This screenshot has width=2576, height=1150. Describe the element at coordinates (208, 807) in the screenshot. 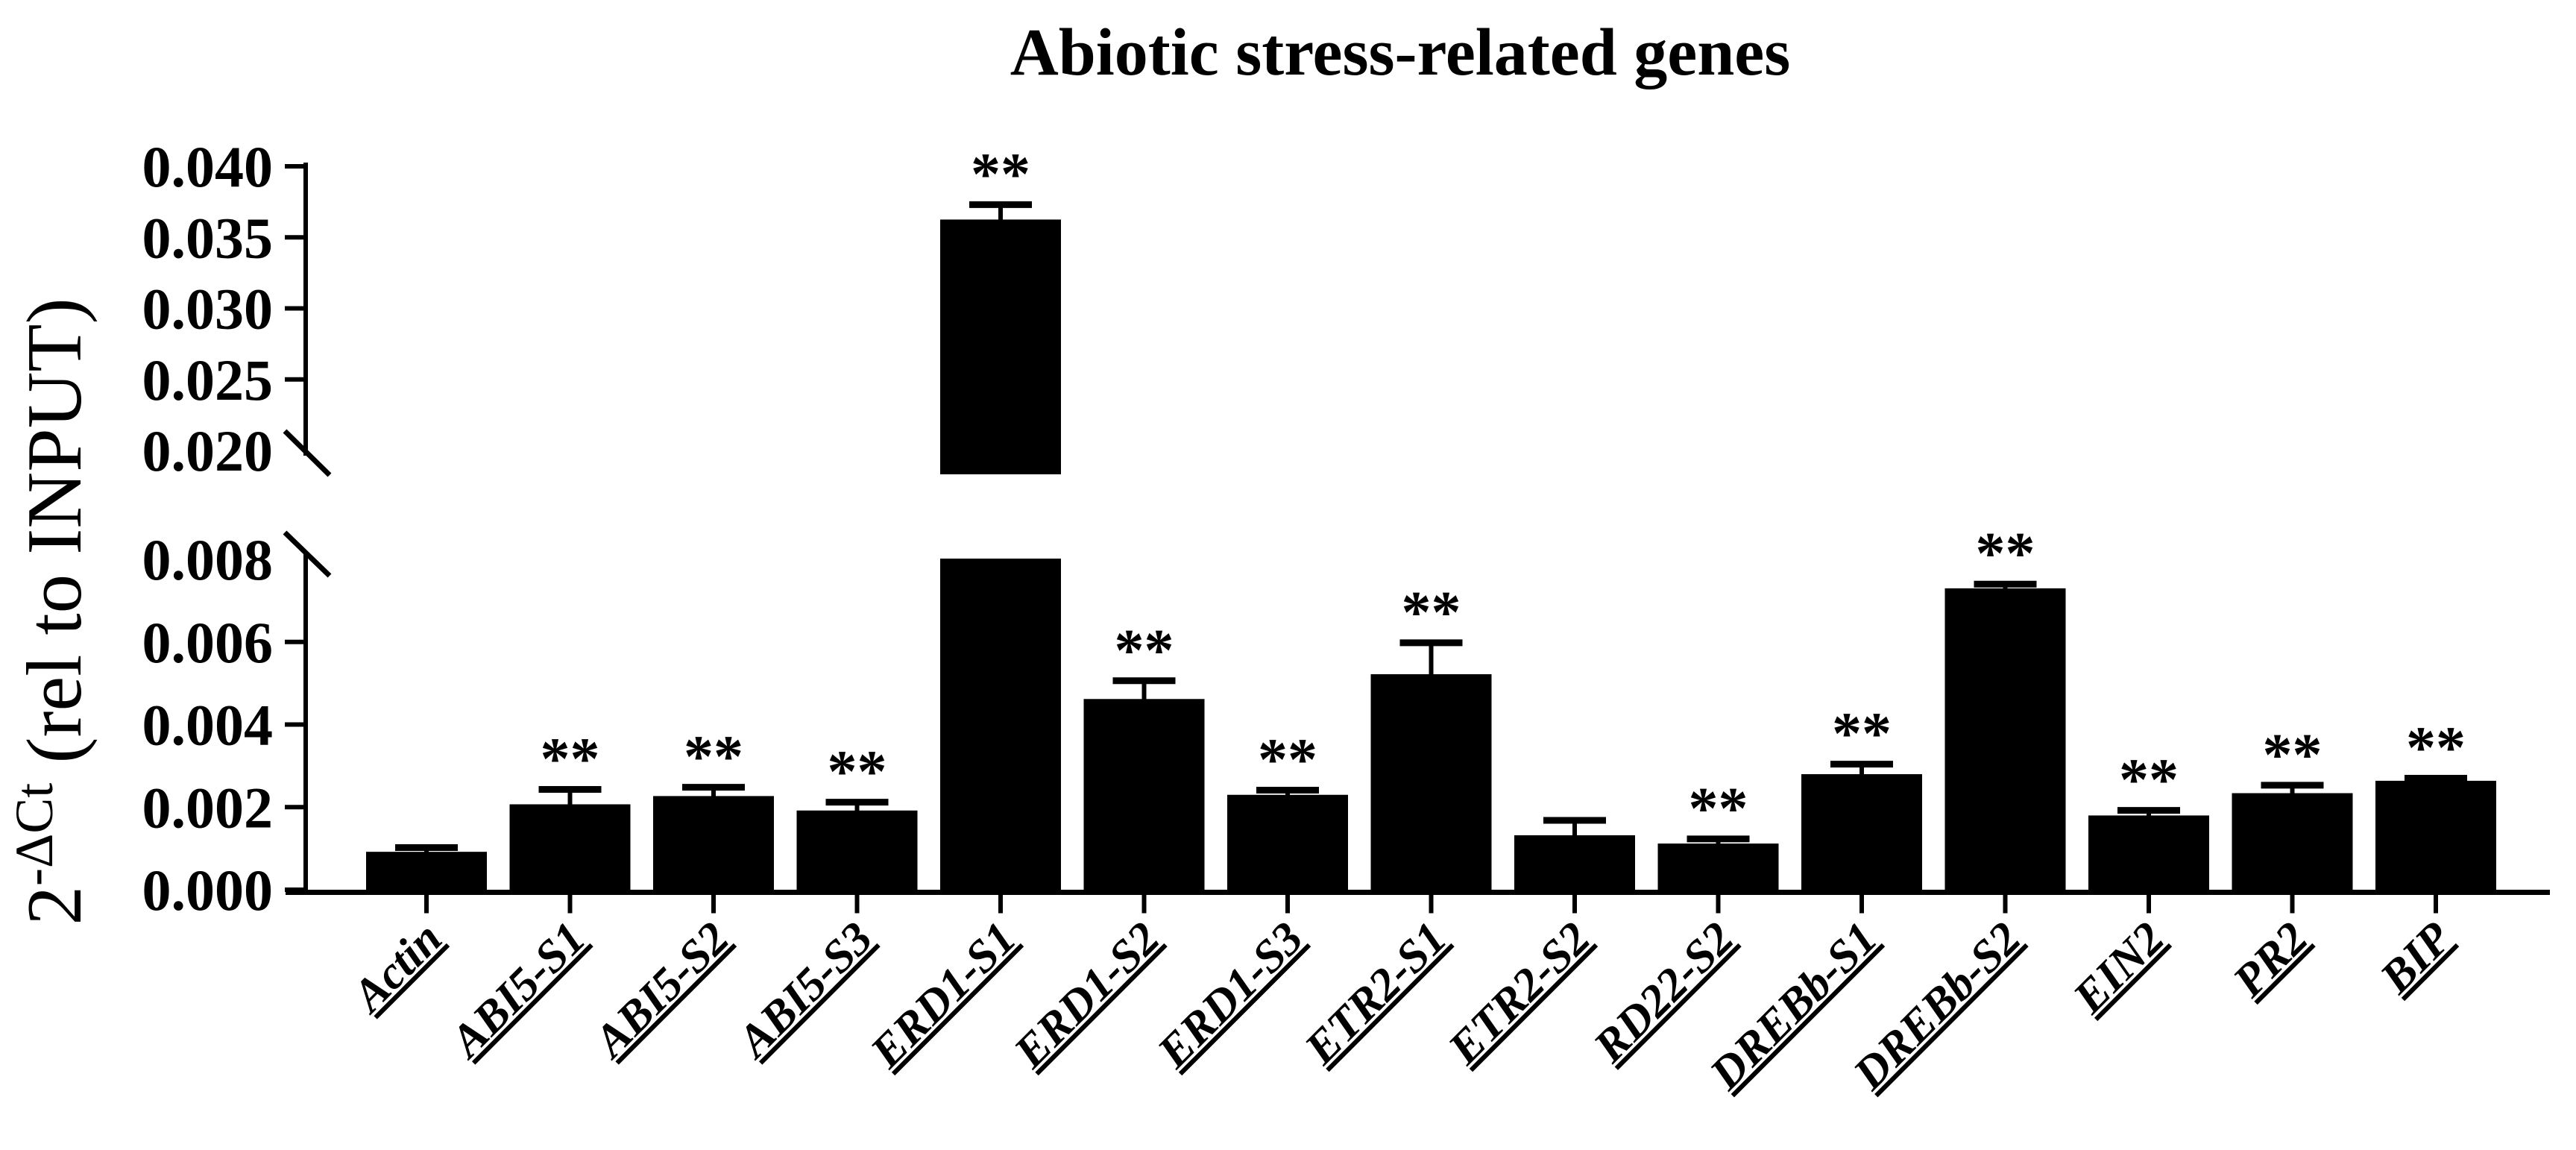

I see `y-tick-label: 0.002` at that location.